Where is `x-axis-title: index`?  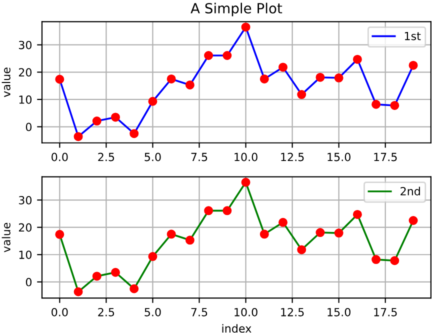
x-axis-title: index is located at coordinates (237, 328).